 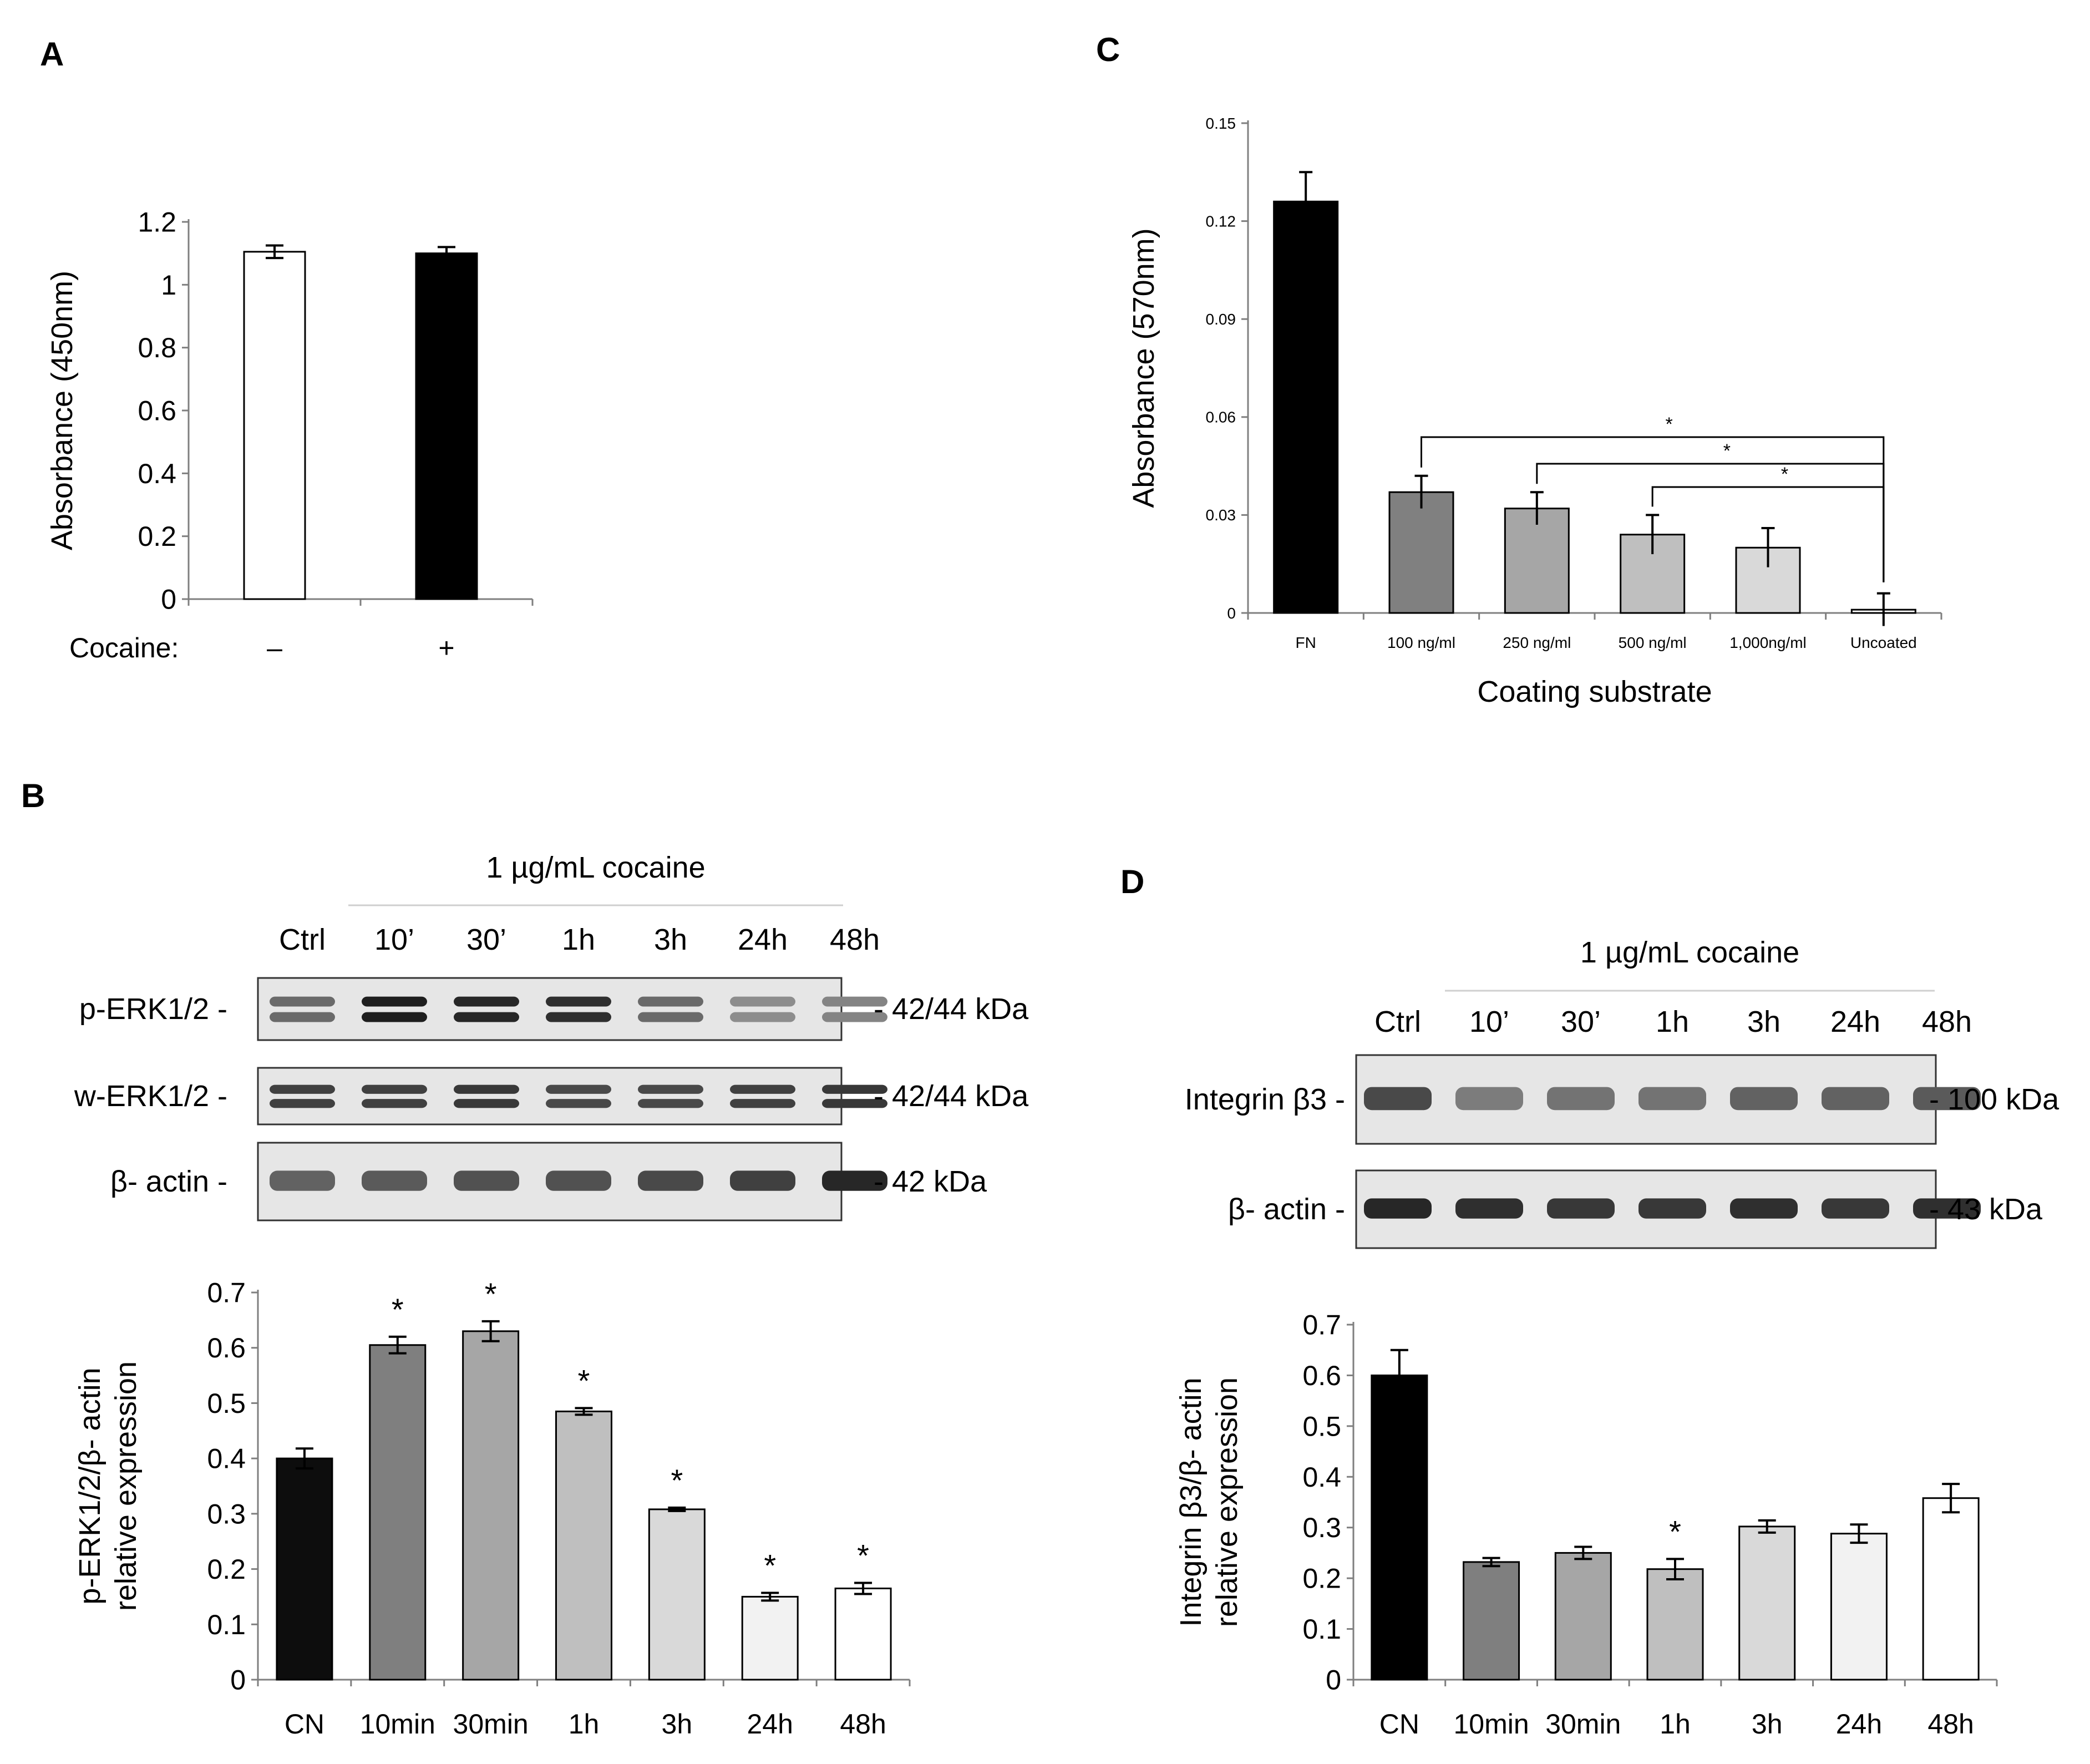 I want to click on y-tick-label: 0.15, so click(x=1221, y=123).